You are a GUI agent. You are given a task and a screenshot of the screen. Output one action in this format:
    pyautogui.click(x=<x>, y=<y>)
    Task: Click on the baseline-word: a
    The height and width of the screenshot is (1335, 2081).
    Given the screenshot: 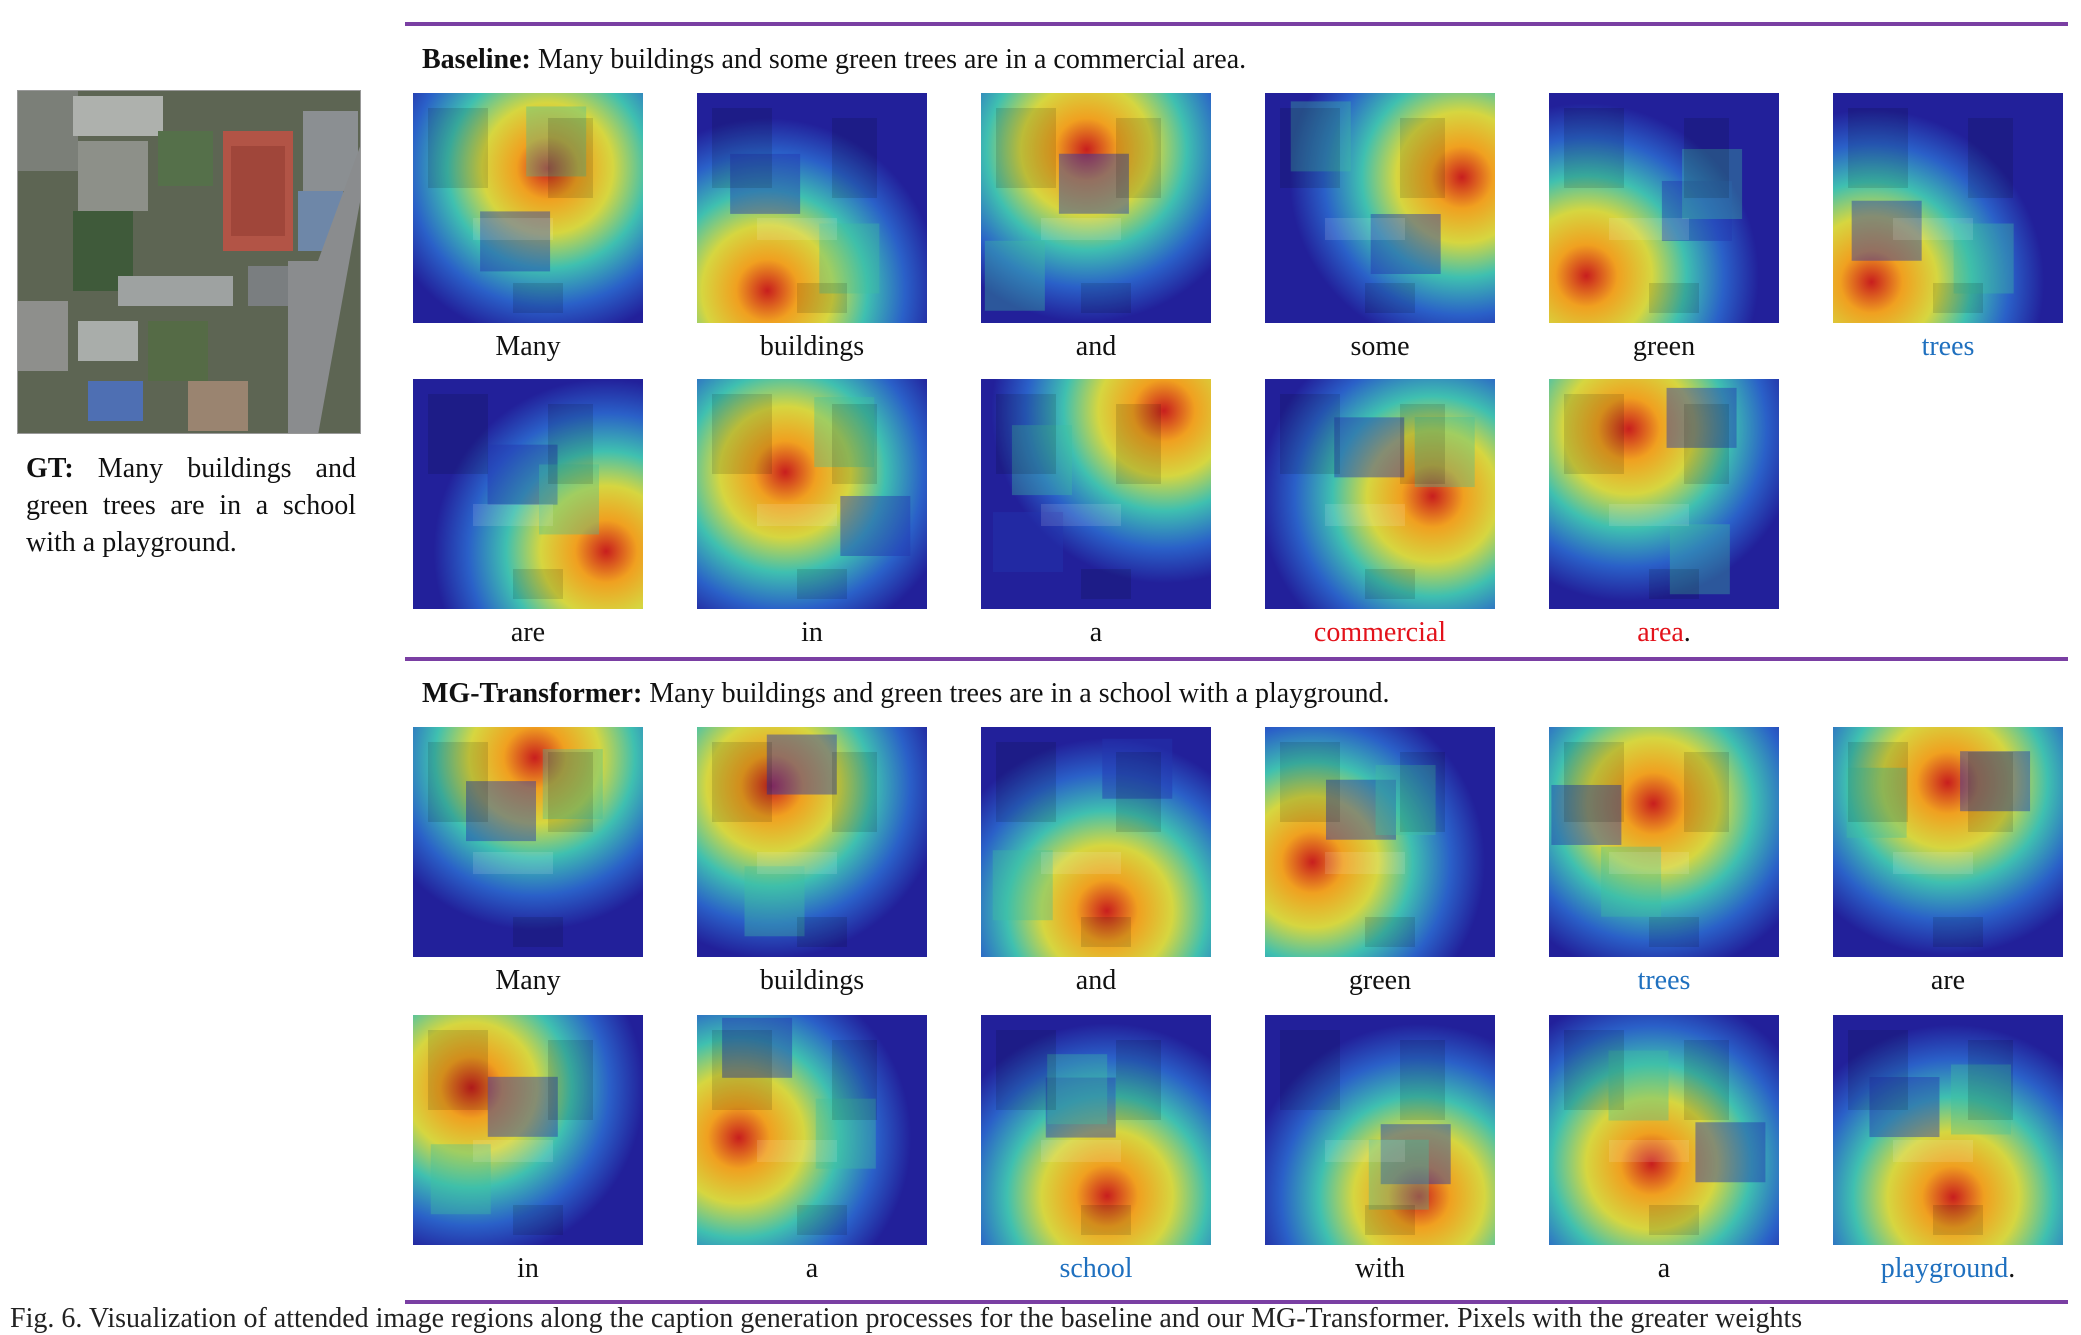 What is the action you would take?
    pyautogui.click(x=1096, y=632)
    